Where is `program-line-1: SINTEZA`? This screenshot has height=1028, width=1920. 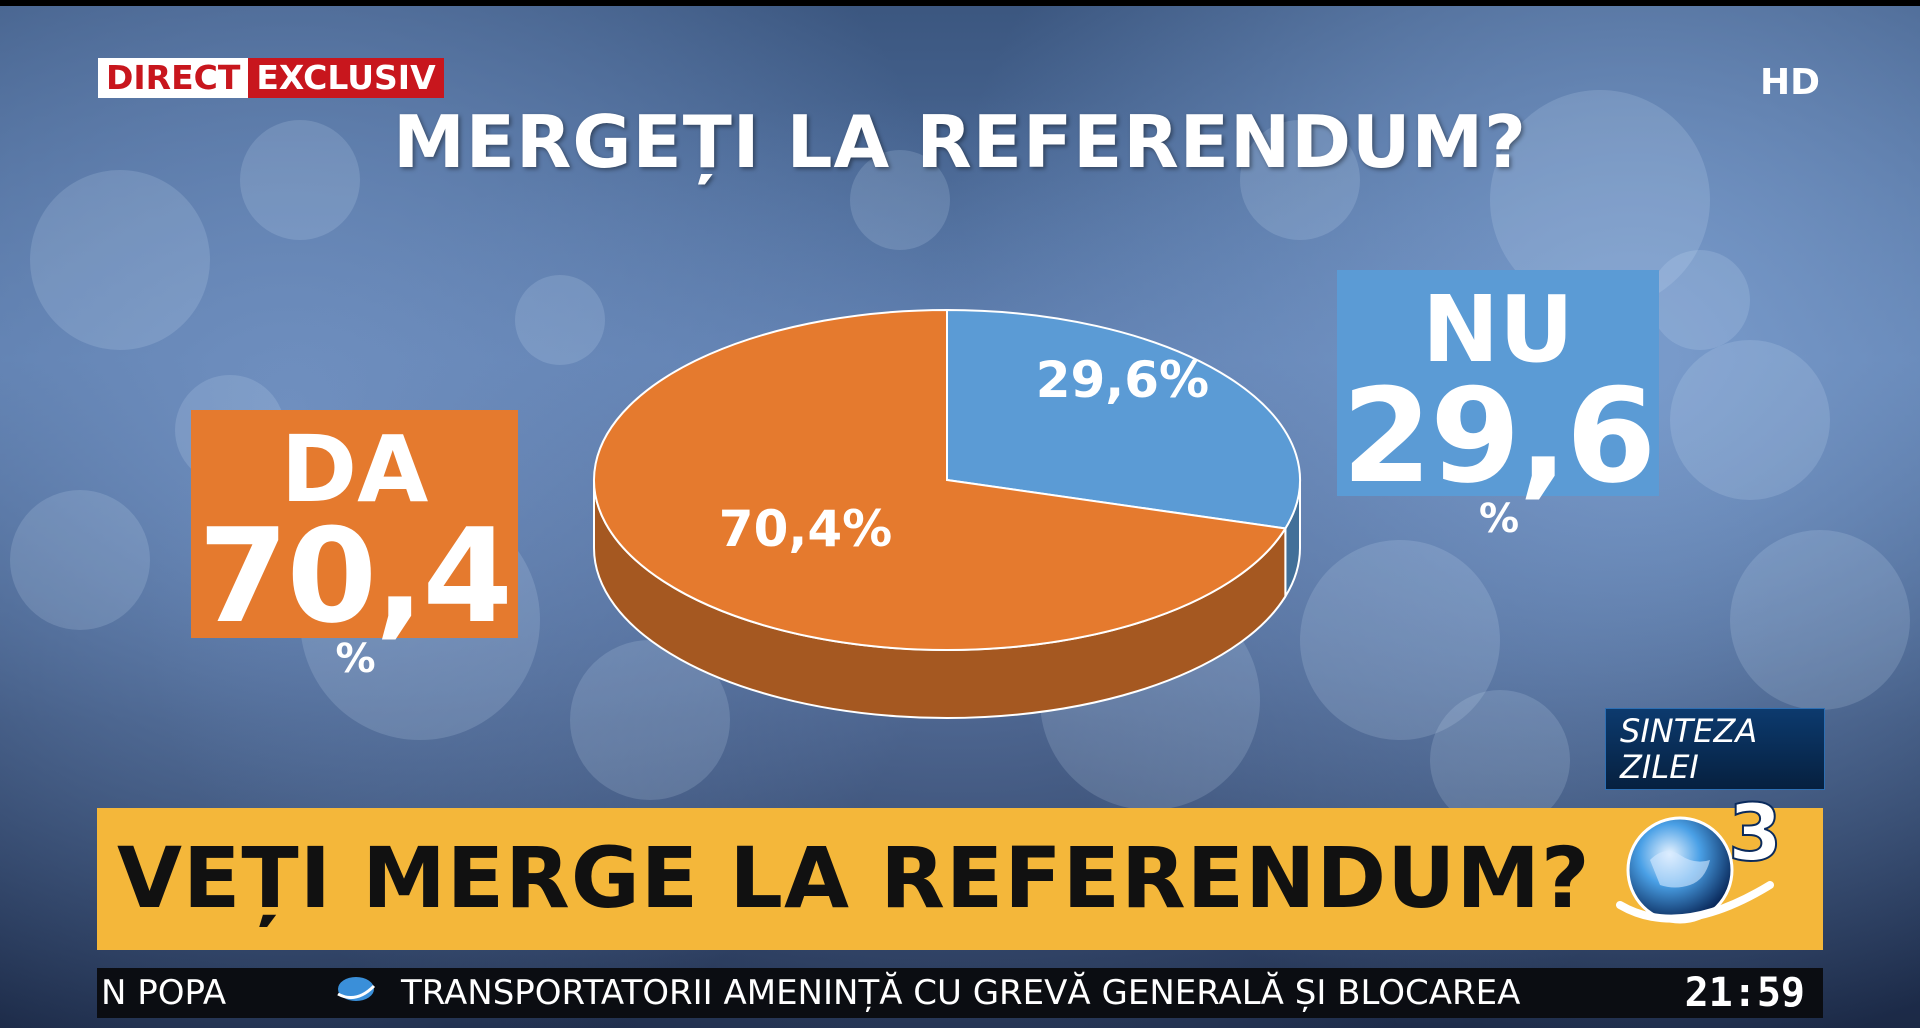 program-line-1: SINTEZA is located at coordinates (1689, 731).